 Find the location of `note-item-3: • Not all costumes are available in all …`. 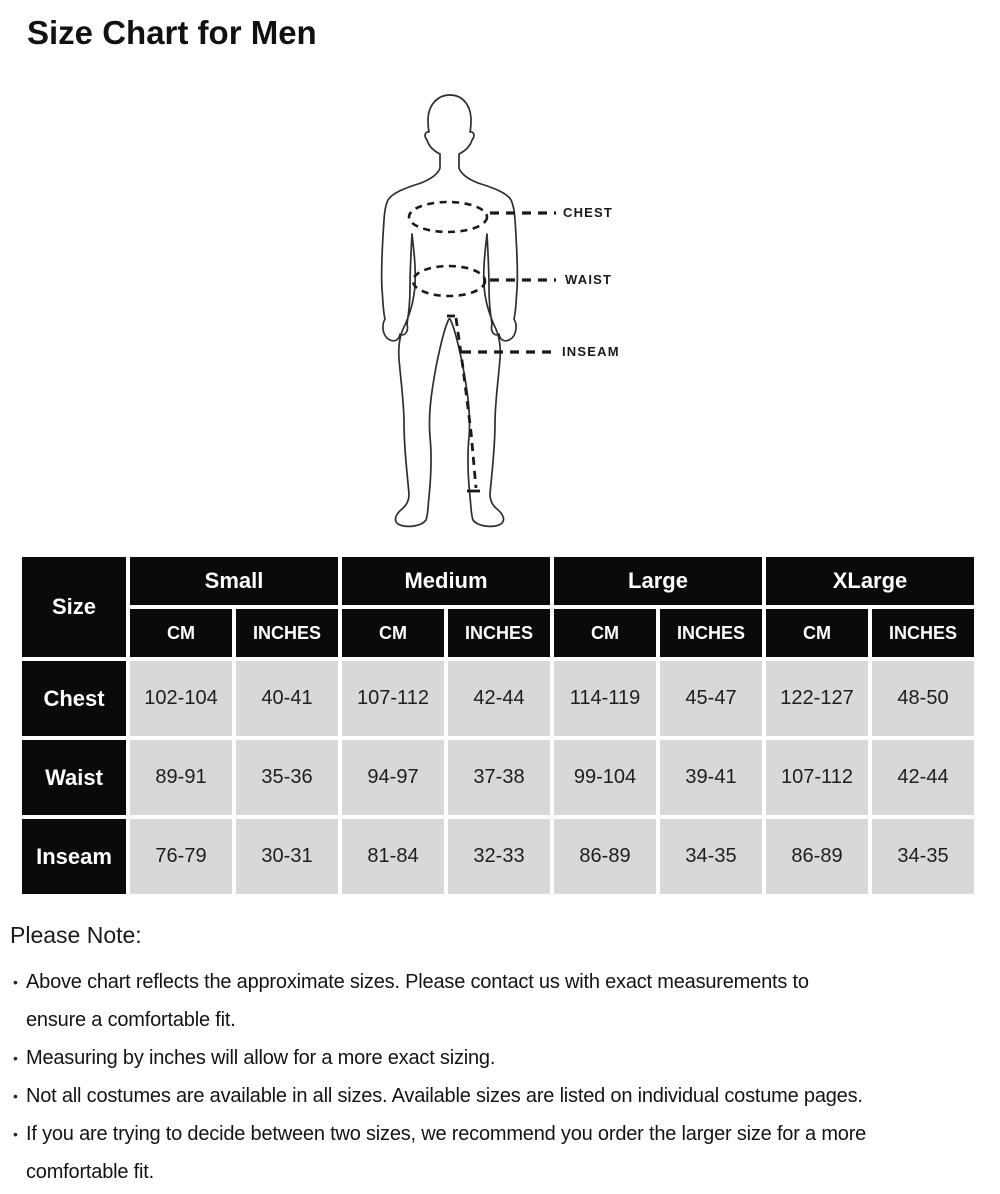

note-item-3: • Not all costumes are available in all … is located at coordinates (499, 1096).